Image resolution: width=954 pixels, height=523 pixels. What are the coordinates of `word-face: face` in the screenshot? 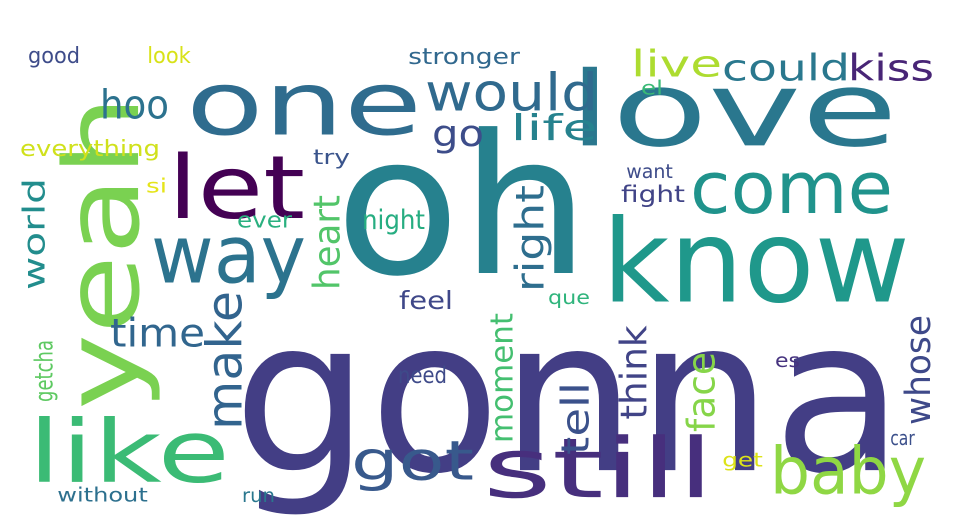 It's located at (701, 392).